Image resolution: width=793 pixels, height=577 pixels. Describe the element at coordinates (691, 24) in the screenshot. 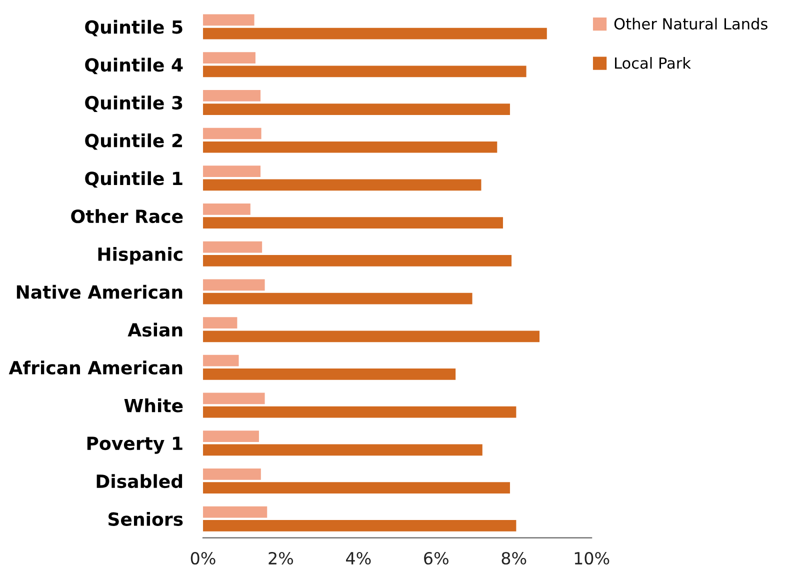

I see `legend-label: Other Natural Lands` at that location.